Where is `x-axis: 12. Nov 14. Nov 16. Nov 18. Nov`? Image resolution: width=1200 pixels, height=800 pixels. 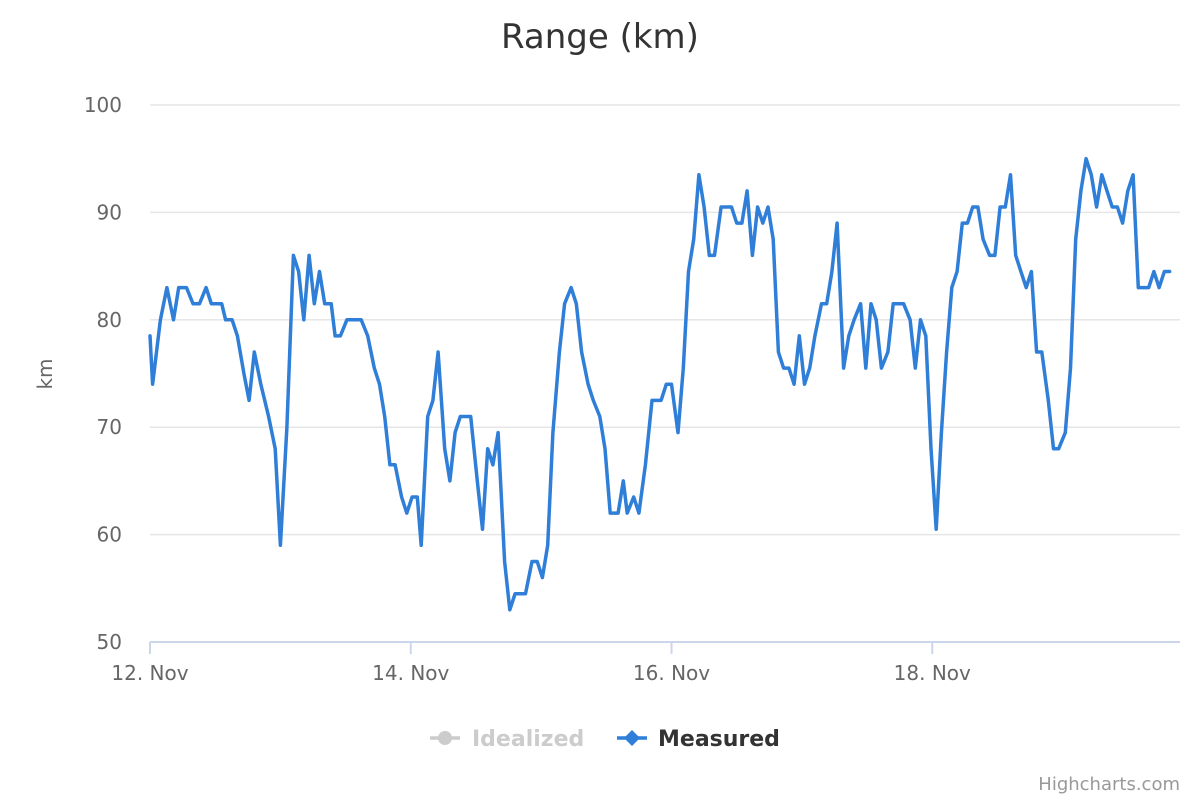 x-axis: 12. Nov 14. Nov 16. Nov 18. Nov is located at coordinates (645, 663).